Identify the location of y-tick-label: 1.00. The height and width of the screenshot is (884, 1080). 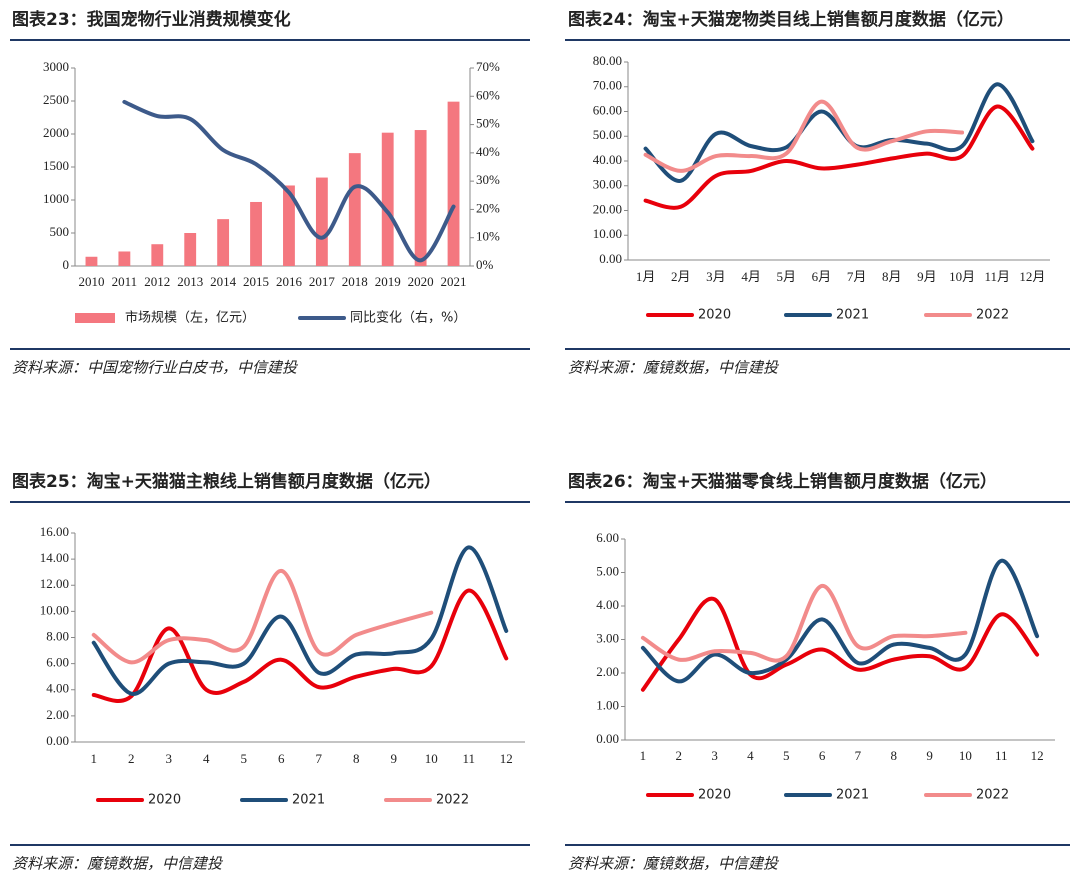
(607, 704).